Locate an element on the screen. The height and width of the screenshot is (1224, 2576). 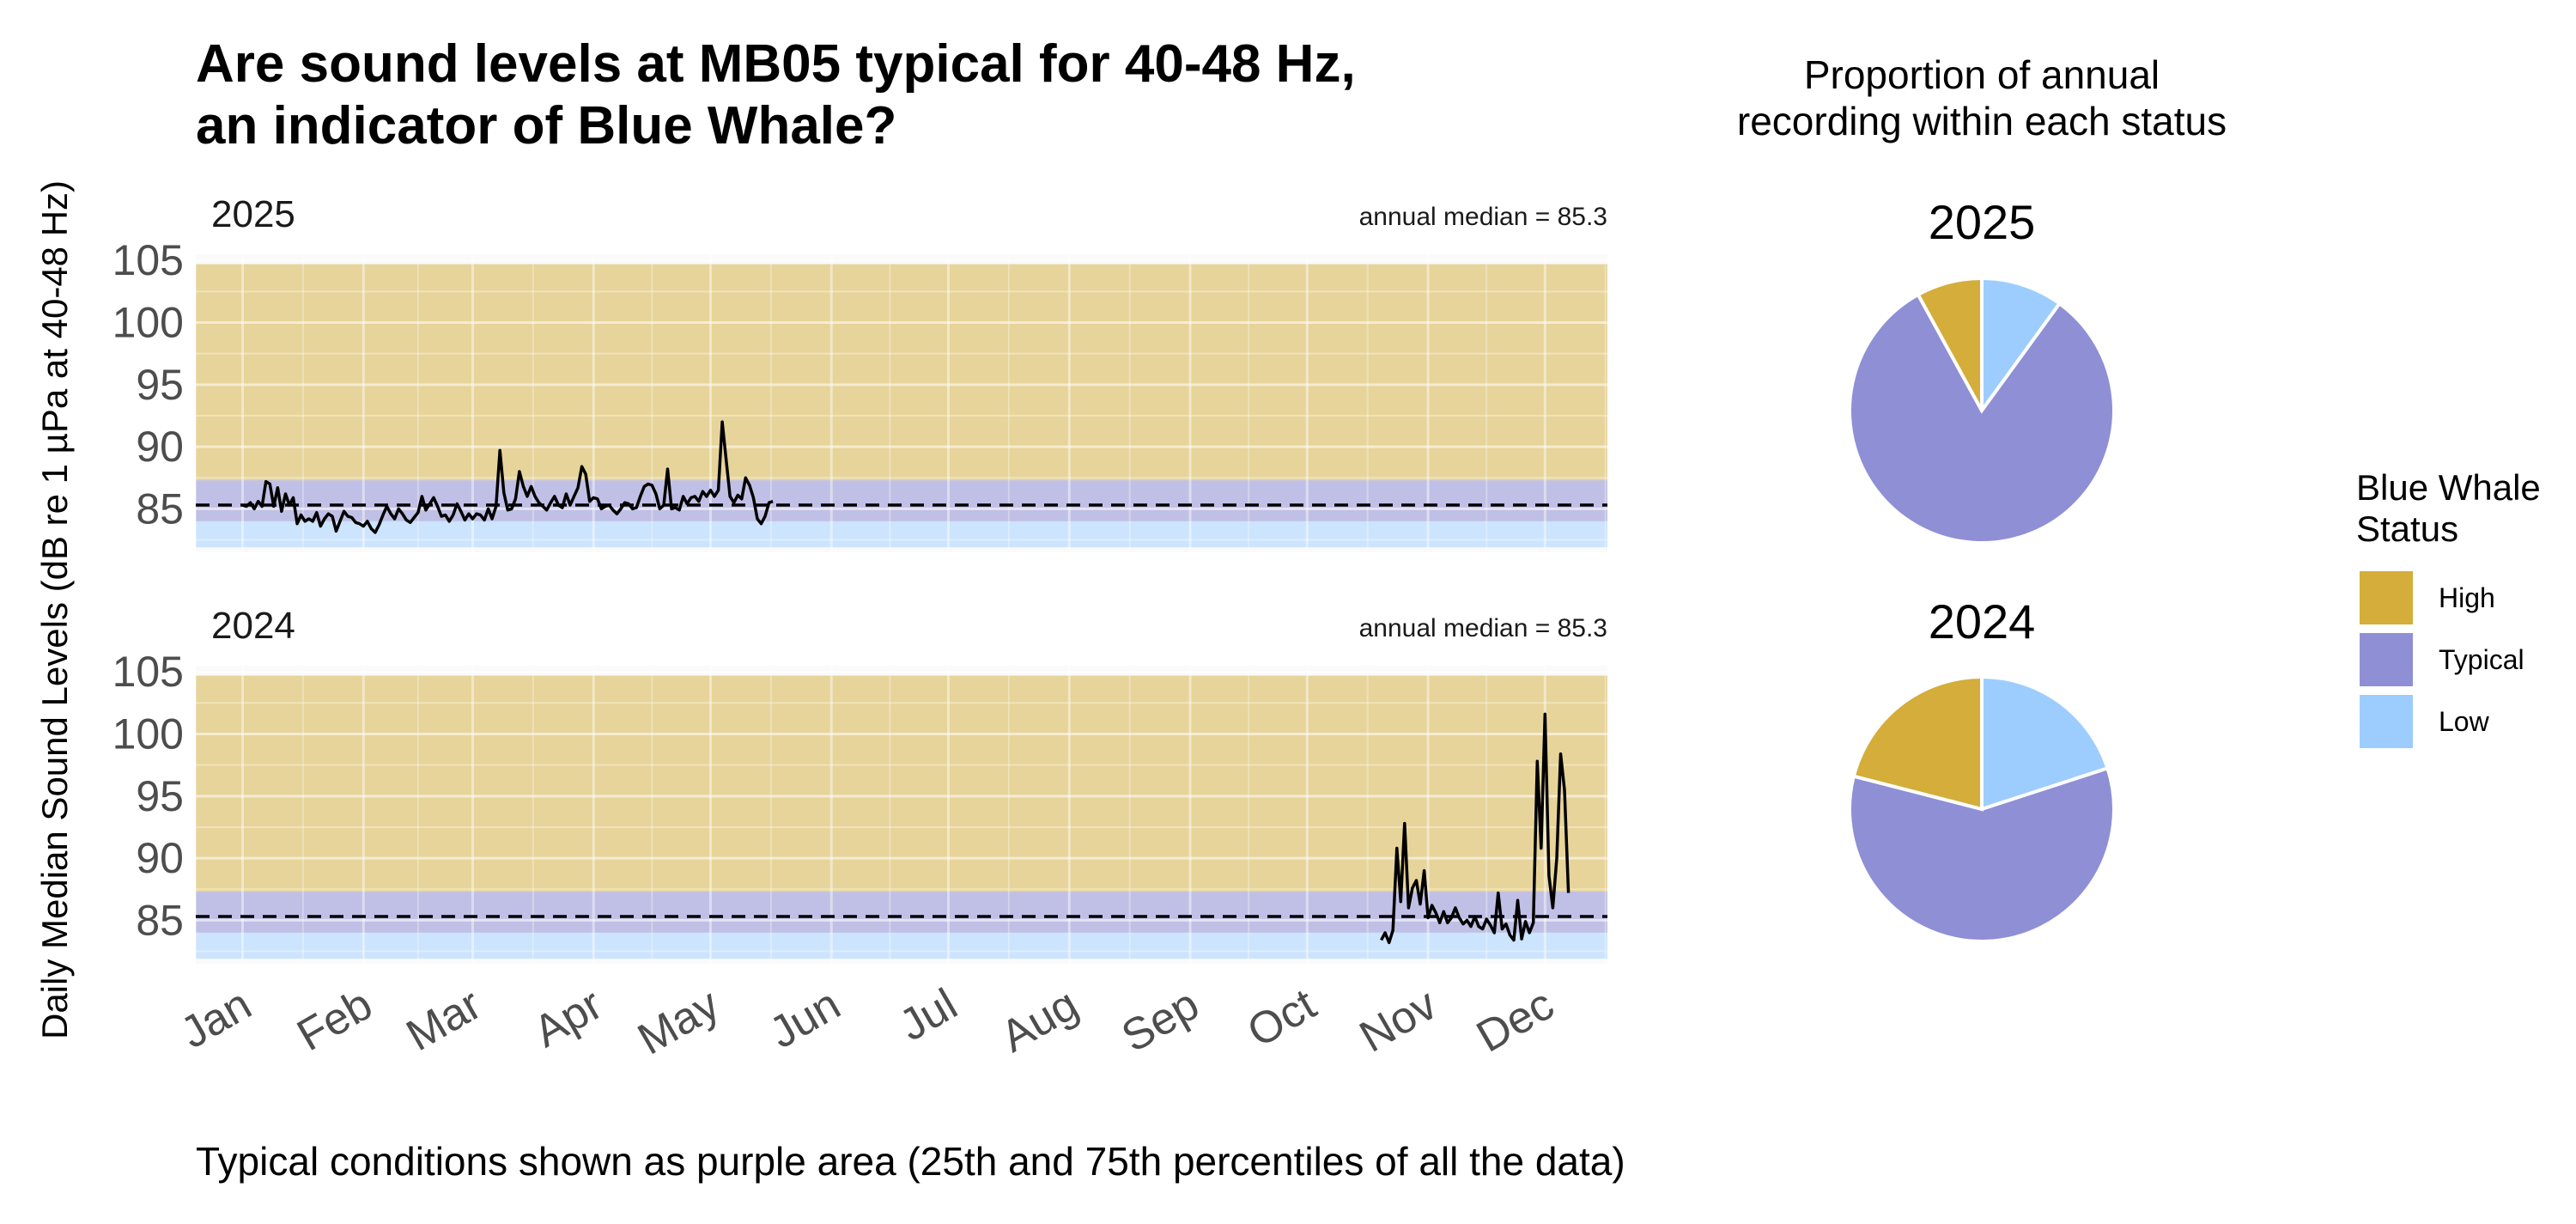
x-tick-label: Nov is located at coordinates (1398, 1020).